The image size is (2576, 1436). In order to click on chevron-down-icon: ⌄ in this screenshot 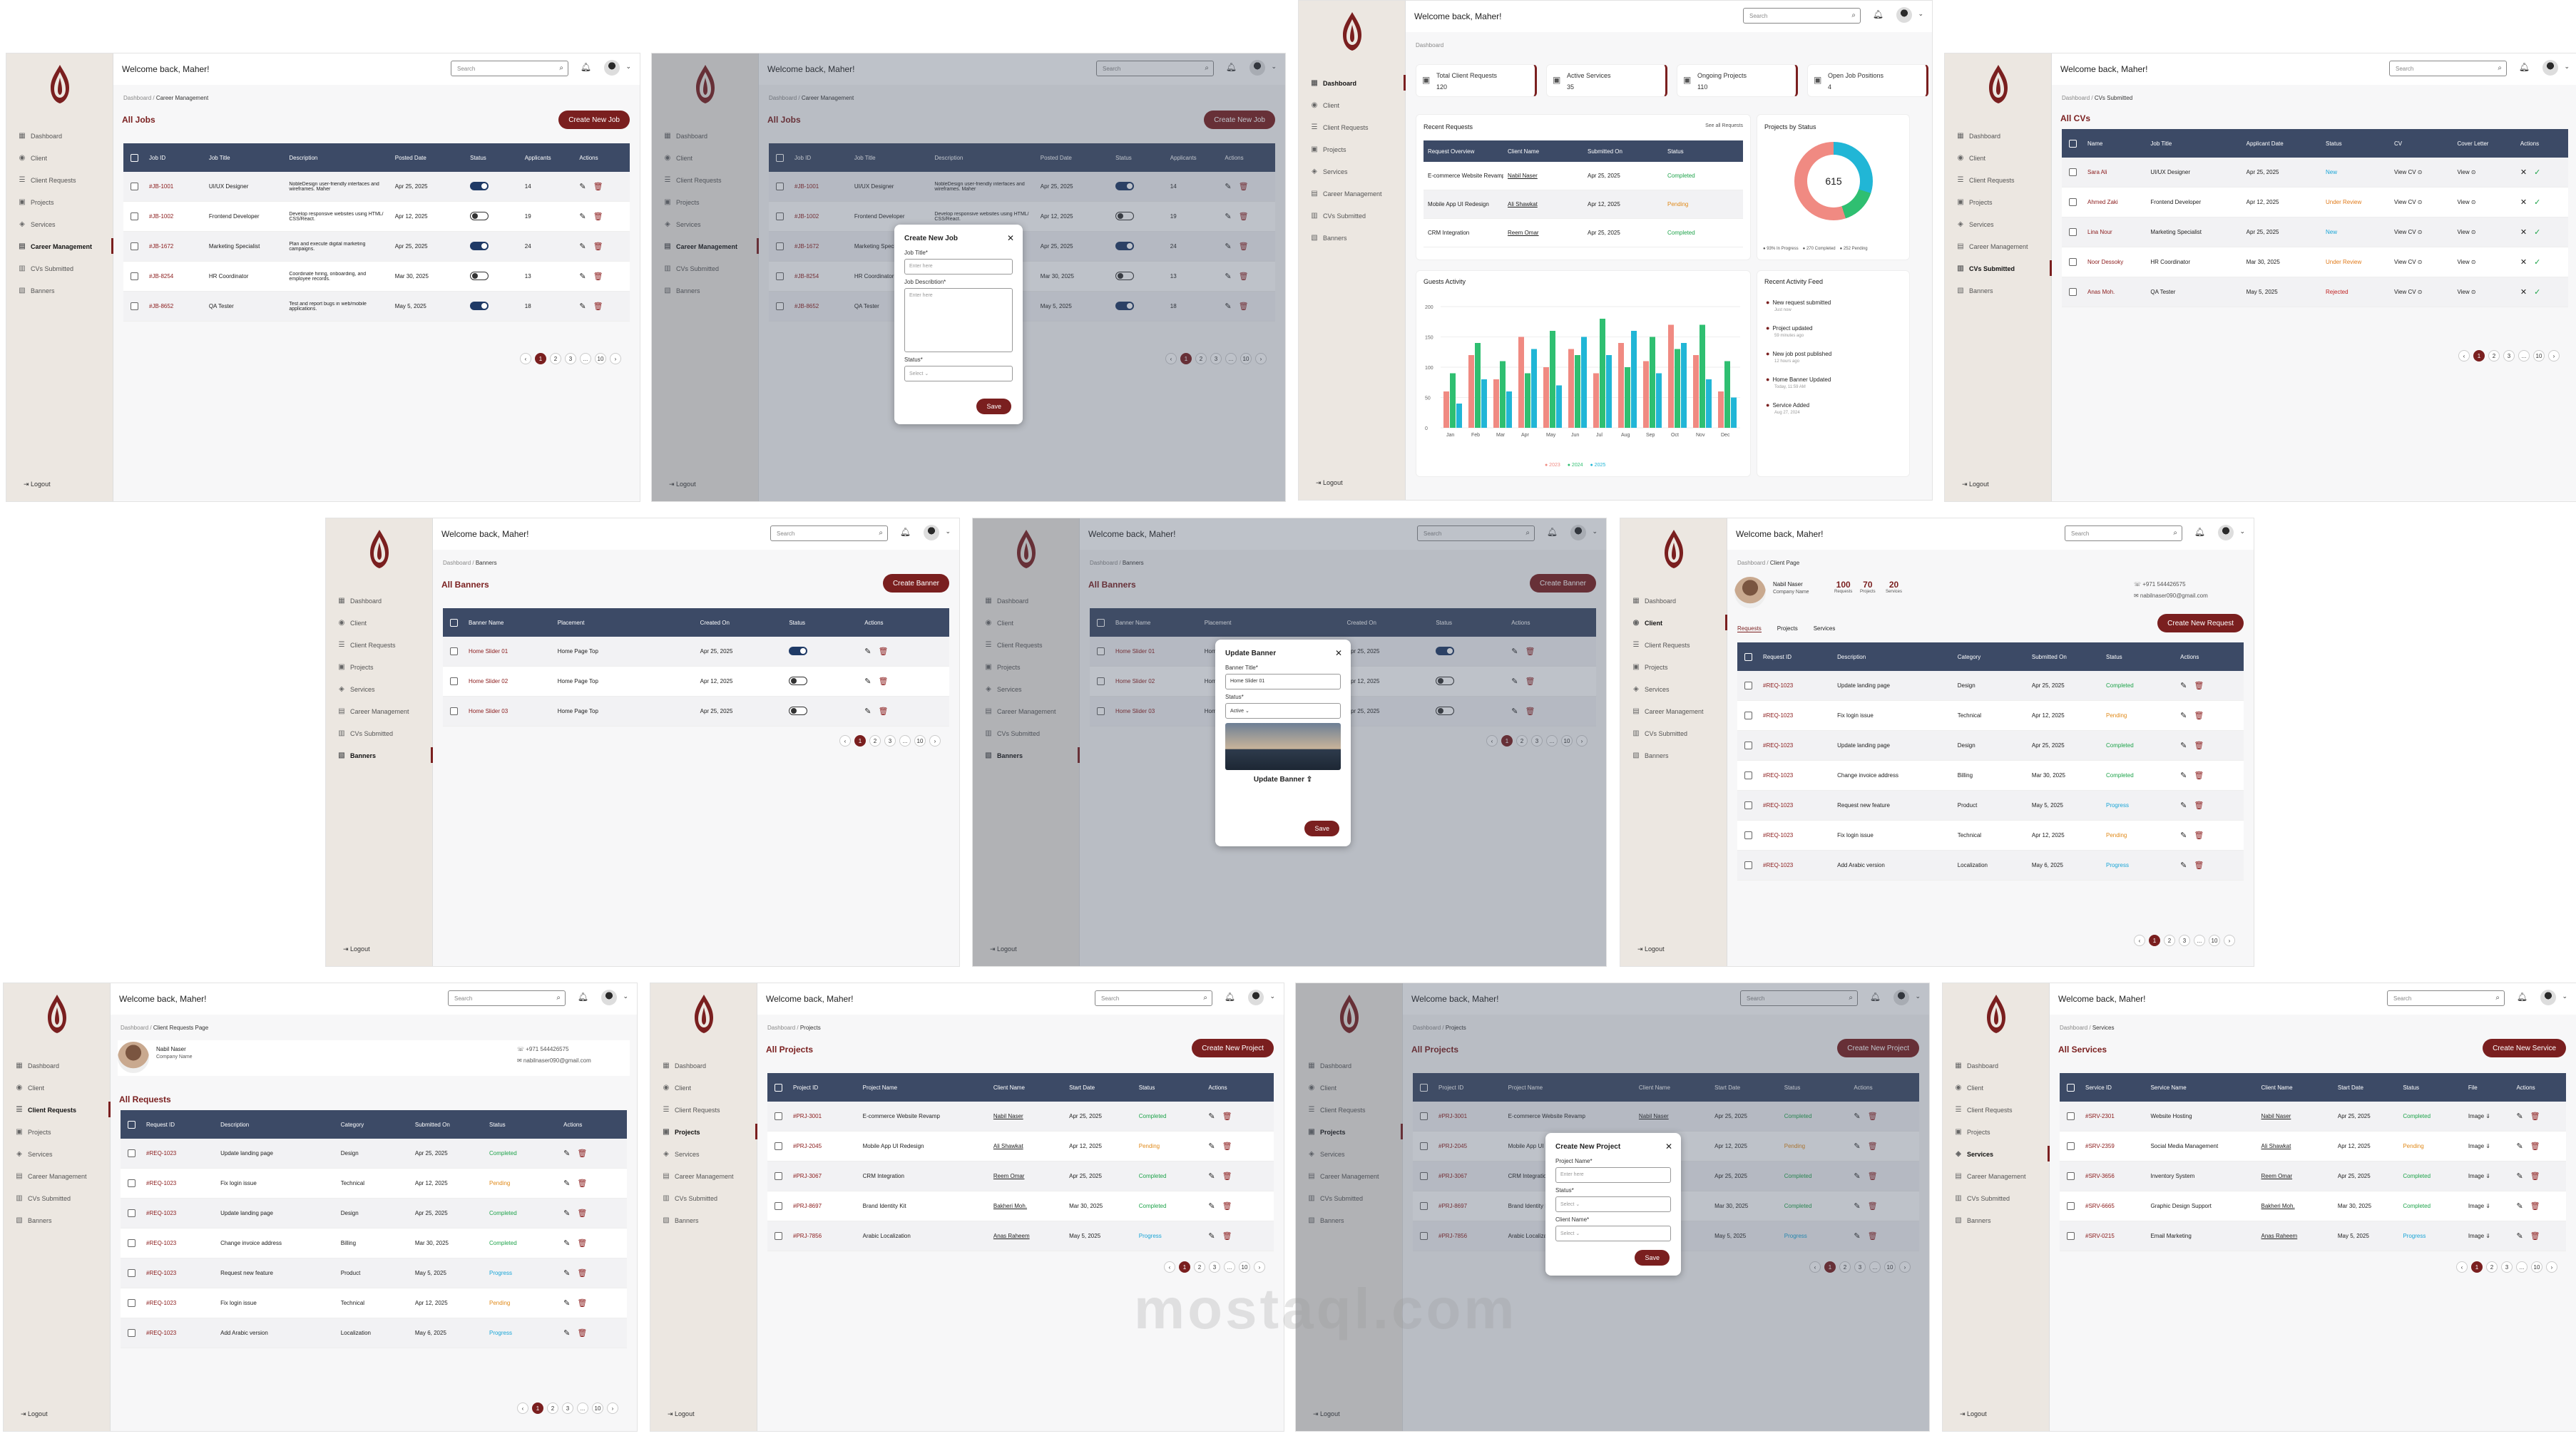, I will do `click(1921, 13)`.